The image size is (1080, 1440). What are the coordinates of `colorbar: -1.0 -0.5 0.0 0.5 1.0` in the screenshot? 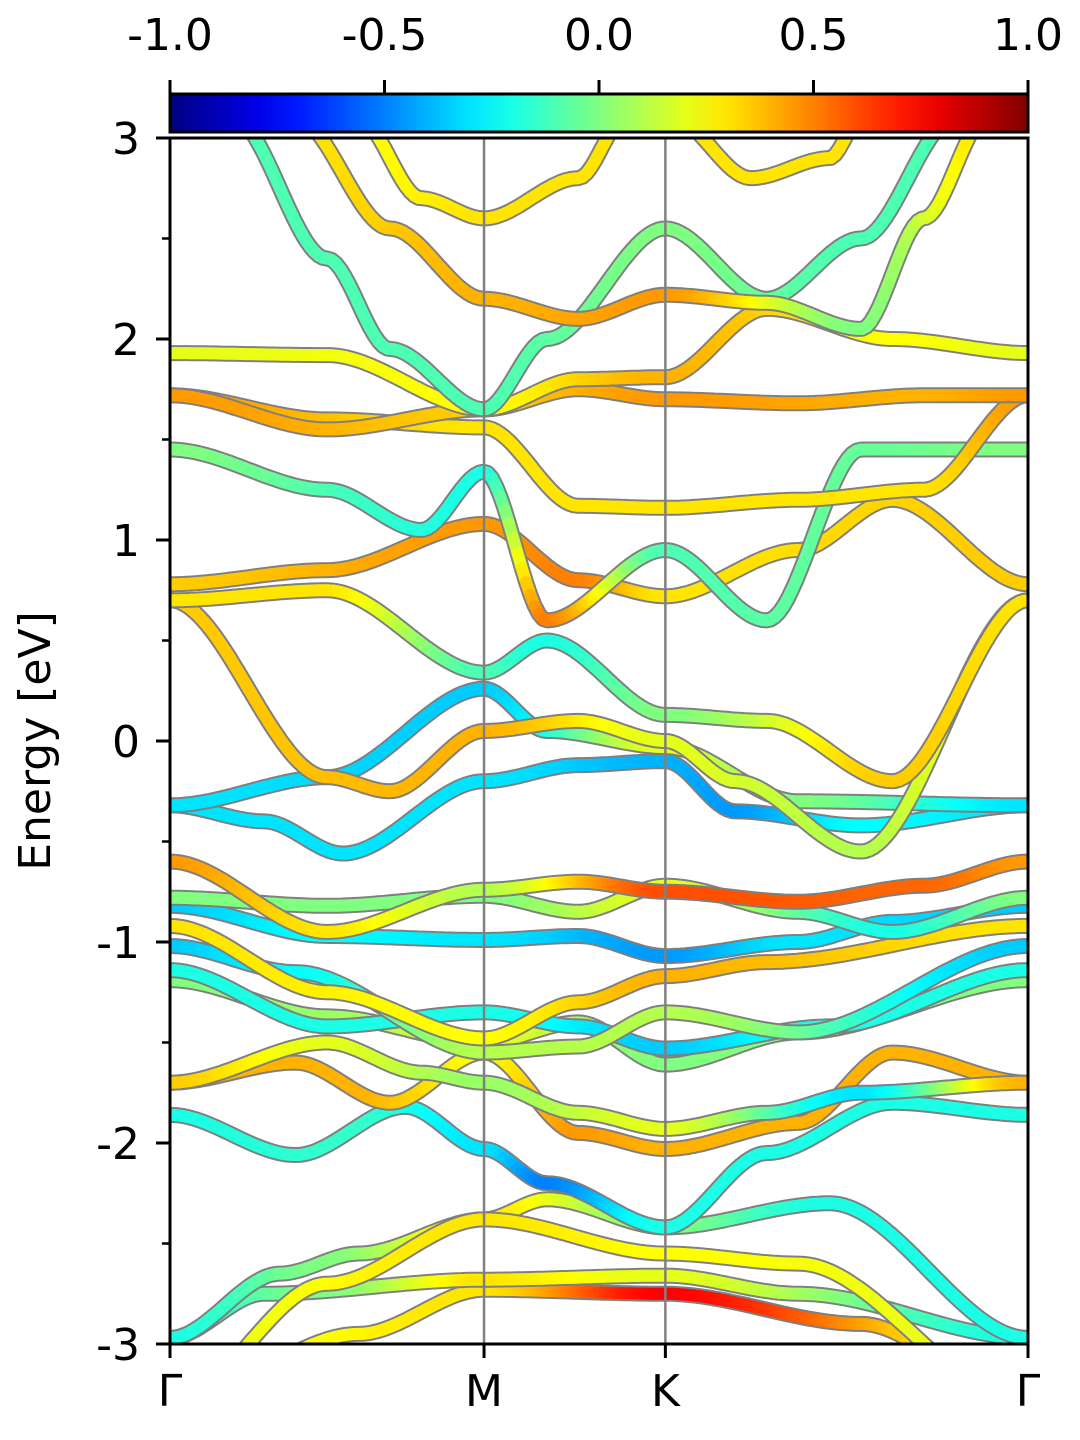 It's located at (595, 72).